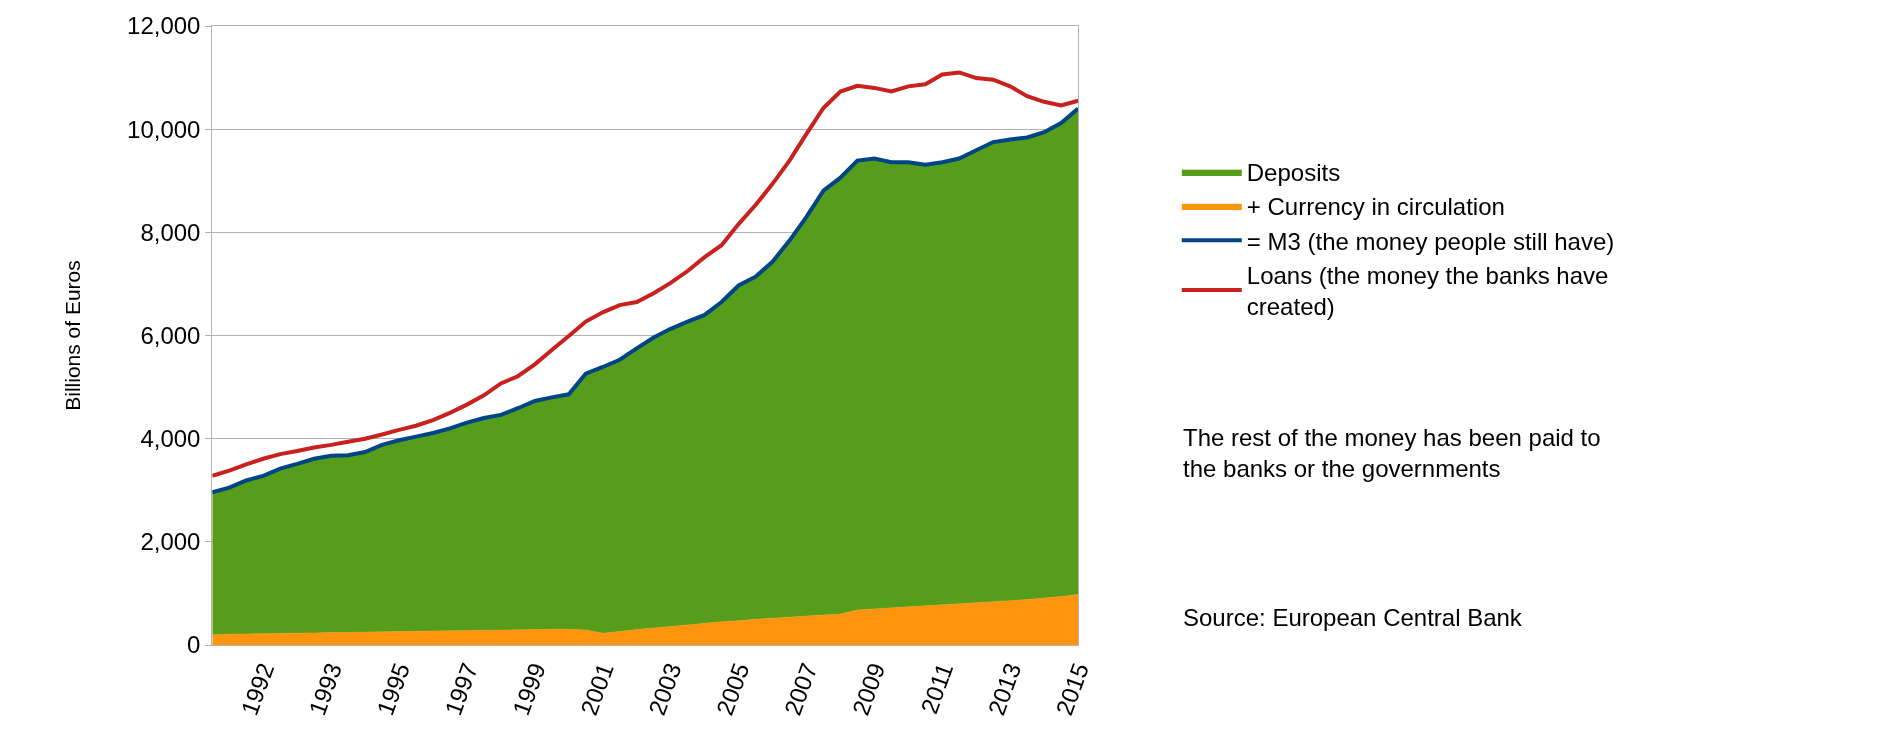 This screenshot has width=1878, height=742. What do you see at coordinates (257, 689) in the screenshot?
I see `x-tick-label: 1992` at bounding box center [257, 689].